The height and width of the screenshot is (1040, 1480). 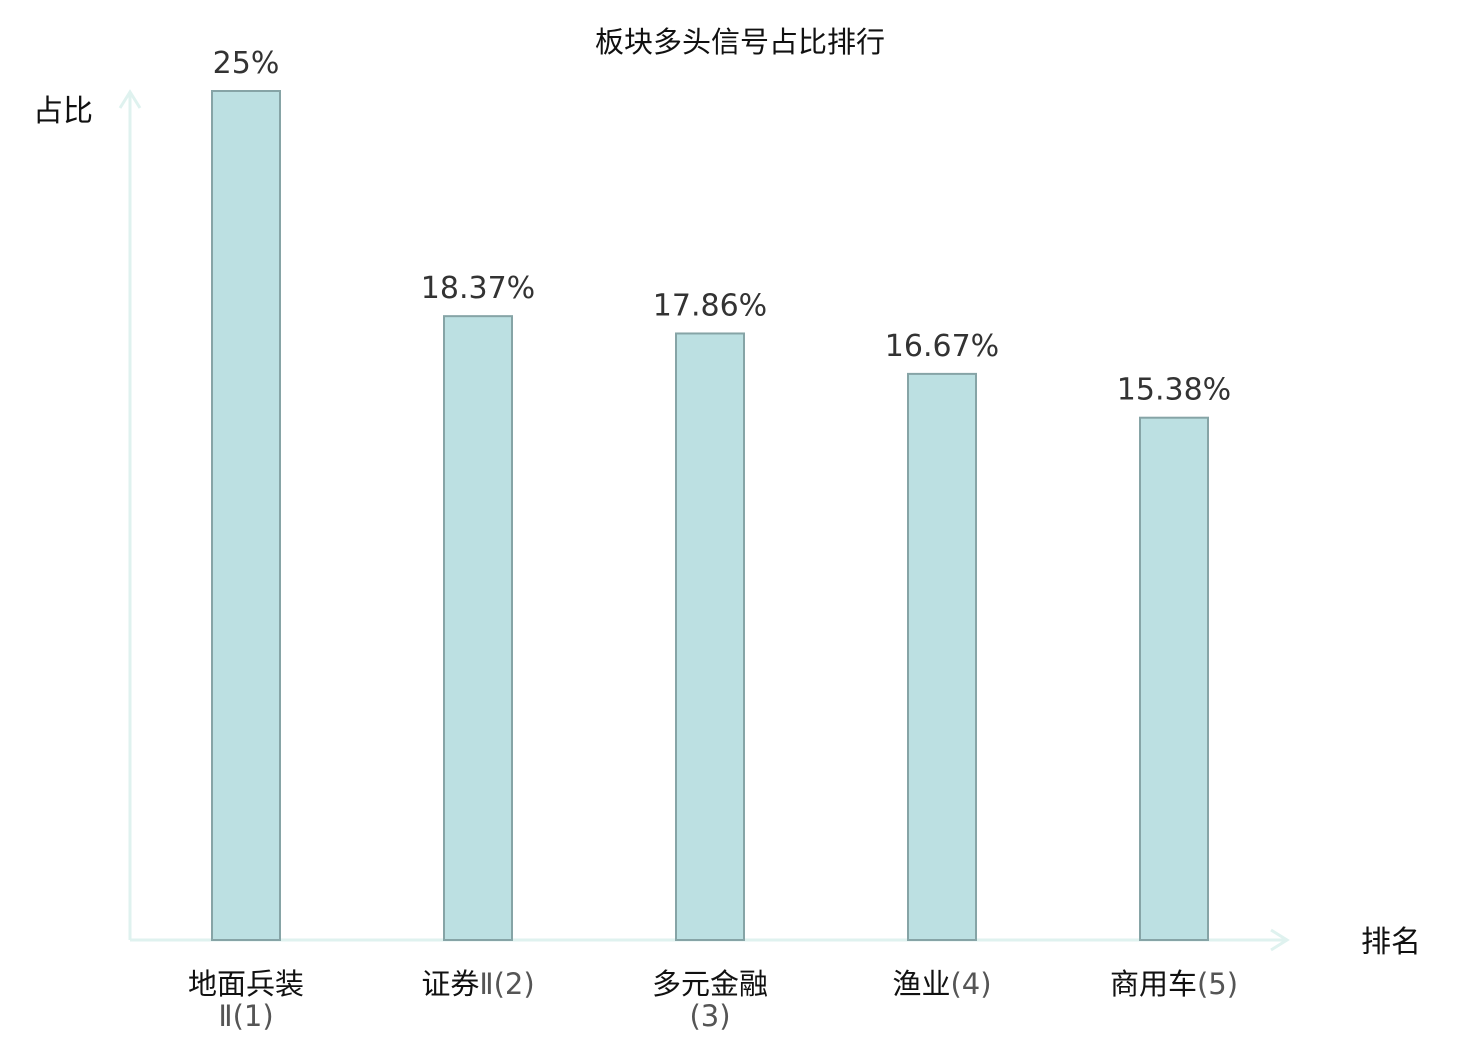 I want to click on data-label: 25%, so click(x=246, y=63).